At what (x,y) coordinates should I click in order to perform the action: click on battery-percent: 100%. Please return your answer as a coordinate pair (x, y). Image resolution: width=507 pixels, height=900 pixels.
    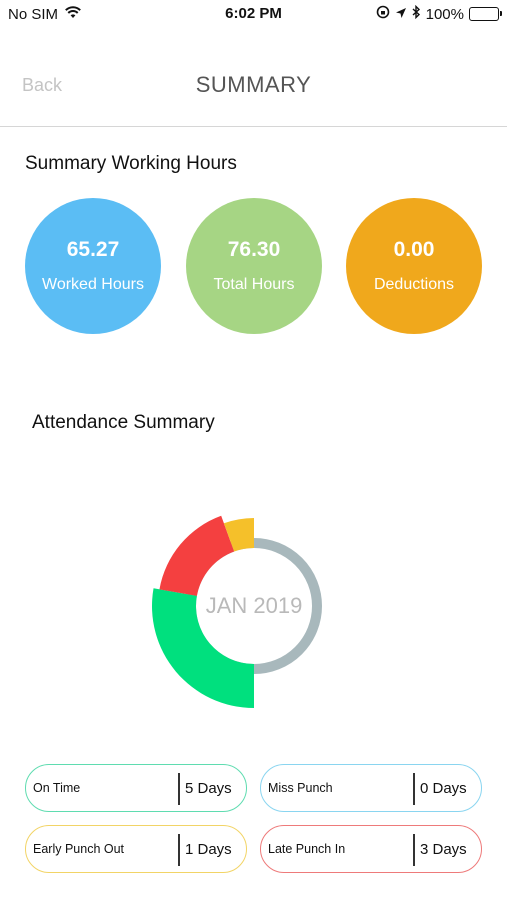
    Looking at the image, I should click on (444, 14).